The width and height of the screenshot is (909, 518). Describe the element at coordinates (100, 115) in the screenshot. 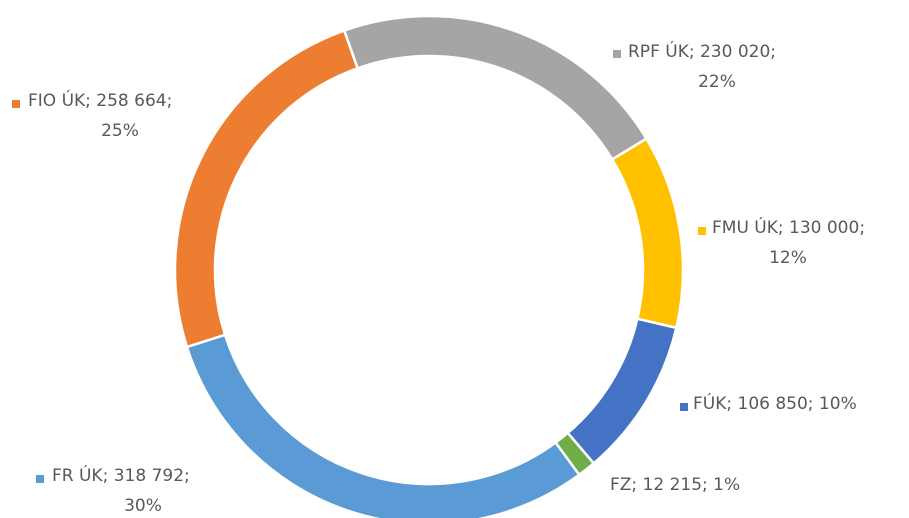

I see `data-label: FIO ÚK; 258 664; 25%` at that location.